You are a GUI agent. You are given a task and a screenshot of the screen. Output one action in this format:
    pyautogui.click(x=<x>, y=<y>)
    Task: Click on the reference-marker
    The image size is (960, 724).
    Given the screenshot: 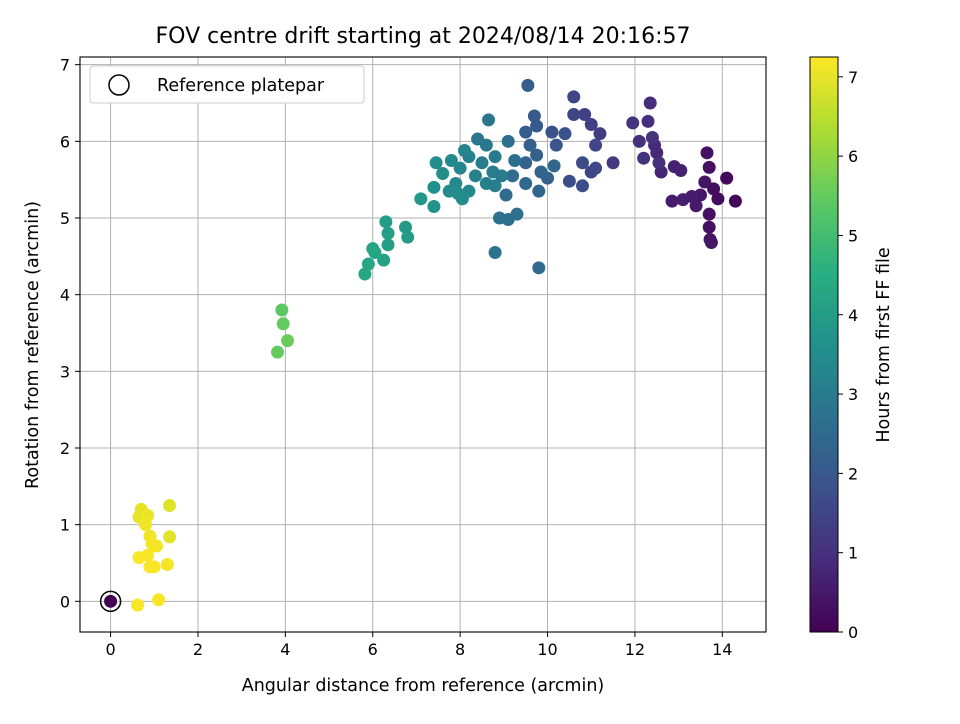 What is the action you would take?
    pyautogui.click(x=110, y=601)
    